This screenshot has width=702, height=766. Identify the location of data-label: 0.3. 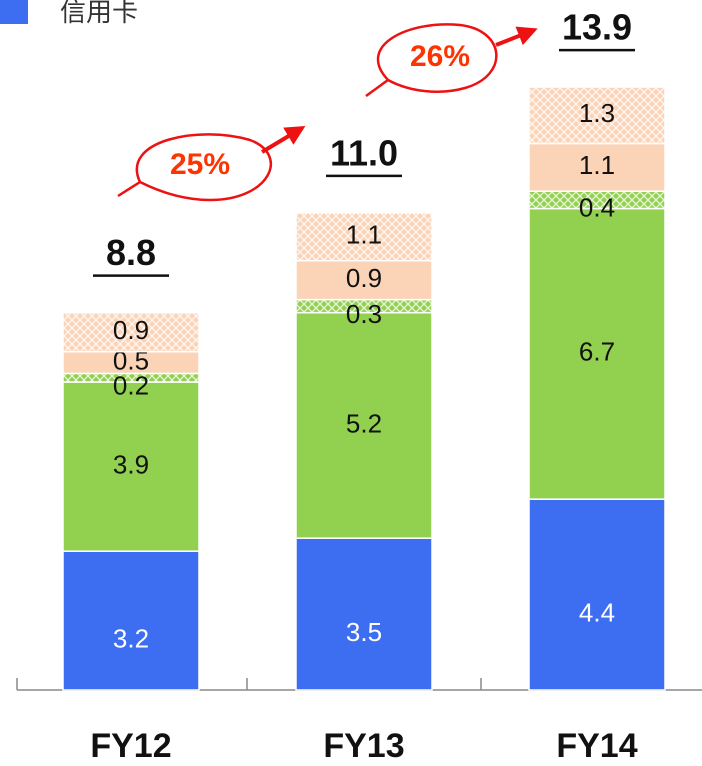
(364, 314).